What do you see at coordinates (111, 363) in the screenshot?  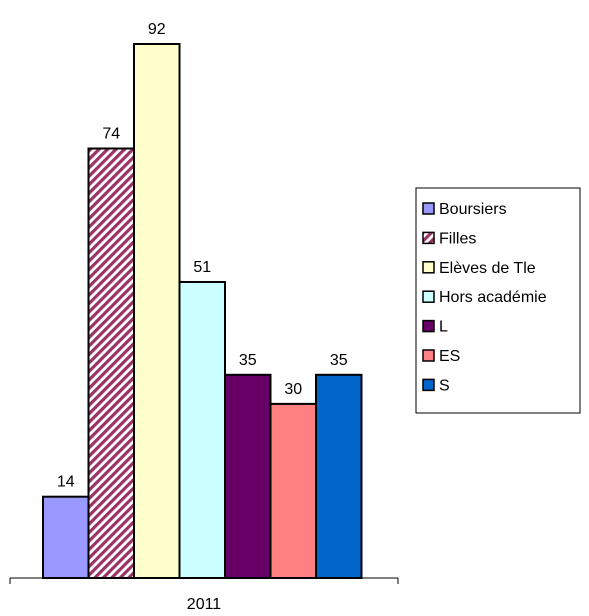 I see `bar-filles` at bounding box center [111, 363].